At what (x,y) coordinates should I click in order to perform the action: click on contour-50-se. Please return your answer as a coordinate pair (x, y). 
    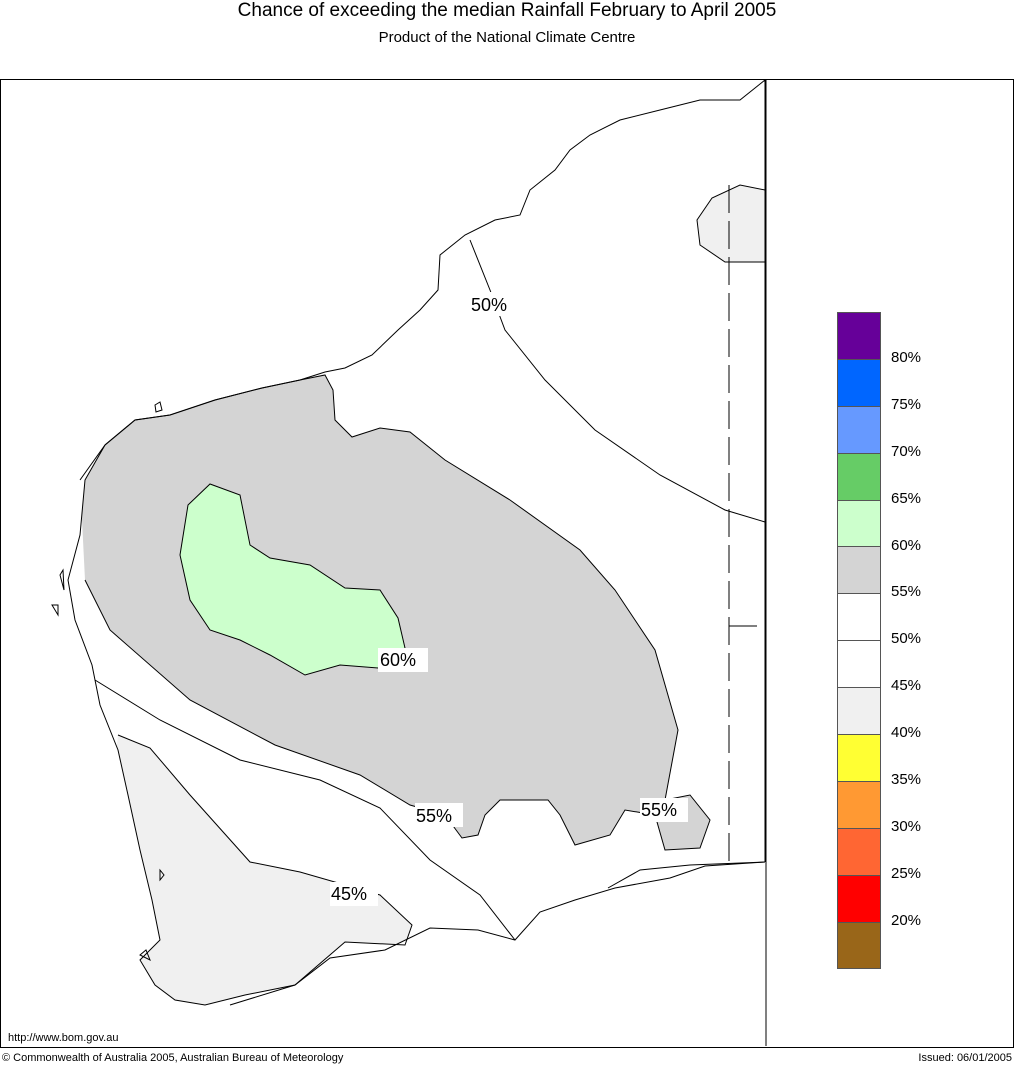
    Looking at the image, I should click on (686, 875).